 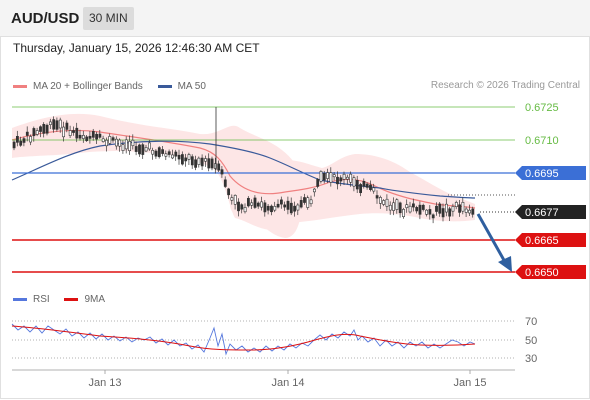 What do you see at coordinates (191, 86) in the screenshot?
I see `legend-ma50-label: MA 50` at bounding box center [191, 86].